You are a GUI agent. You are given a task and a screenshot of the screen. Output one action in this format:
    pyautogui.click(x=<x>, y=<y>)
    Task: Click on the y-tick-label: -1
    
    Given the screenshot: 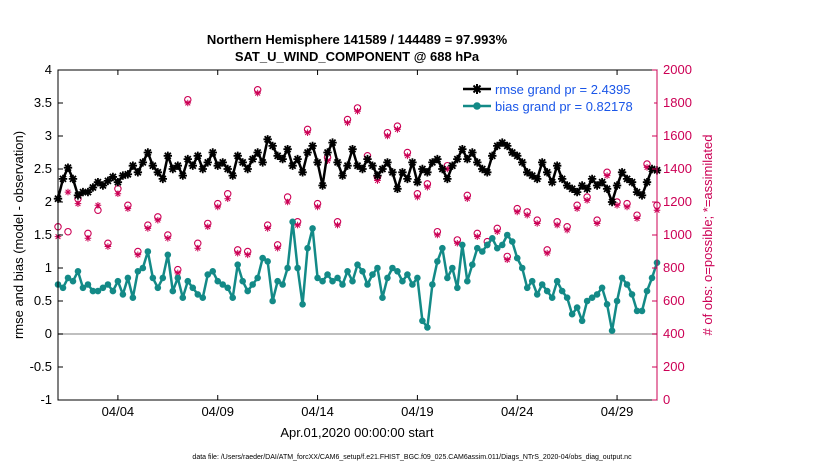 What is the action you would take?
    pyautogui.click(x=46, y=399)
    